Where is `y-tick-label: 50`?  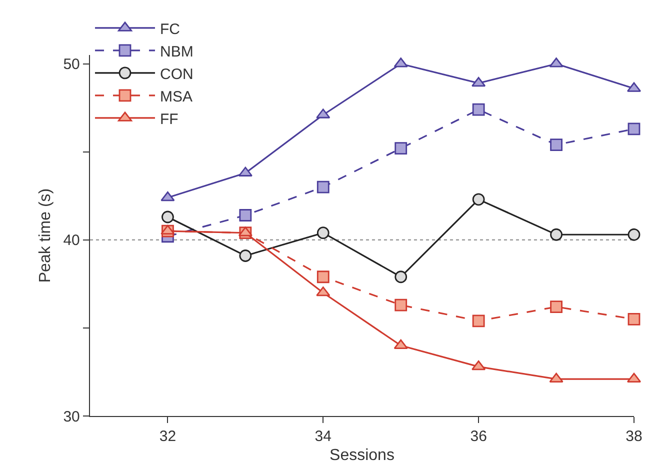
y-tick-label: 50 is located at coordinates (71, 65).